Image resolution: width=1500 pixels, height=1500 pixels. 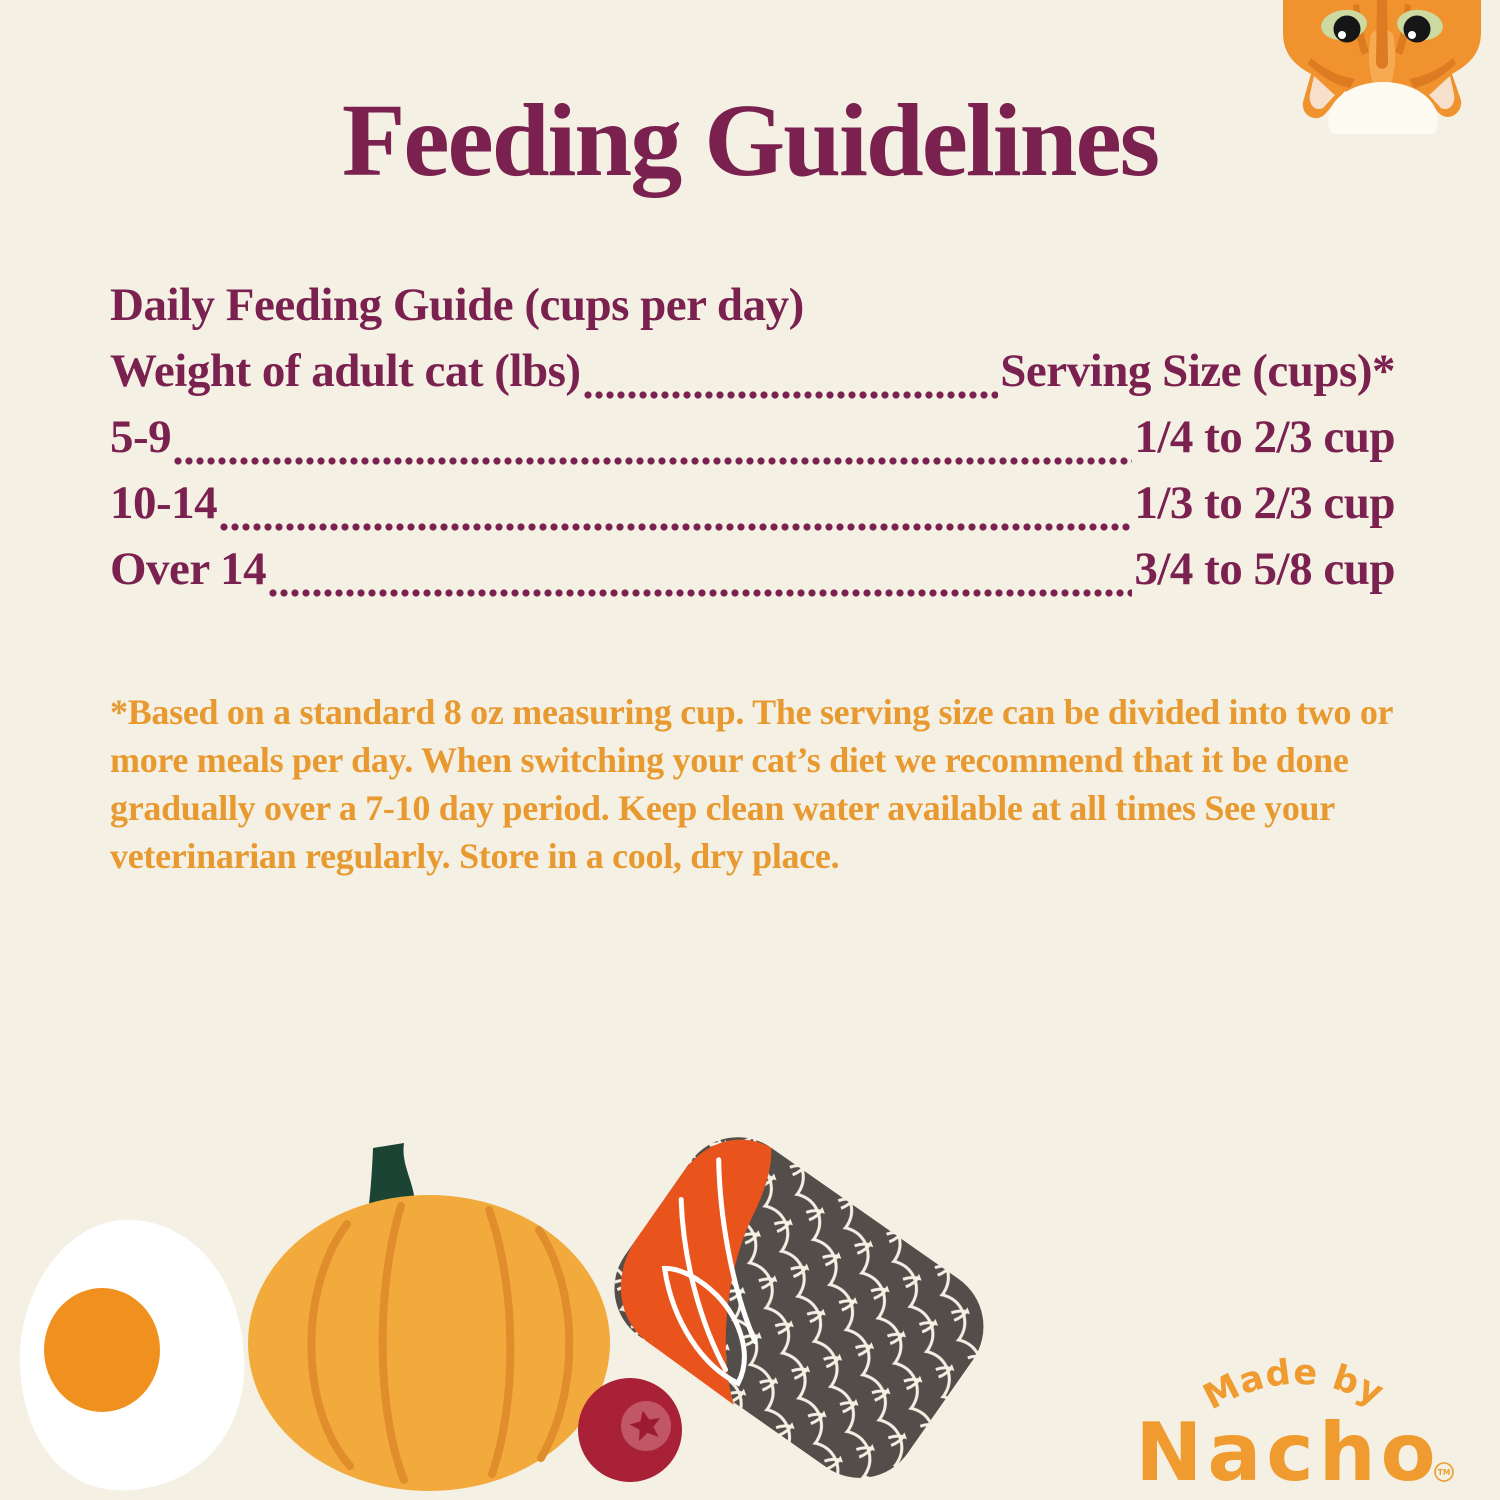 I want to click on cat-pupil-right, so click(x=1417, y=29).